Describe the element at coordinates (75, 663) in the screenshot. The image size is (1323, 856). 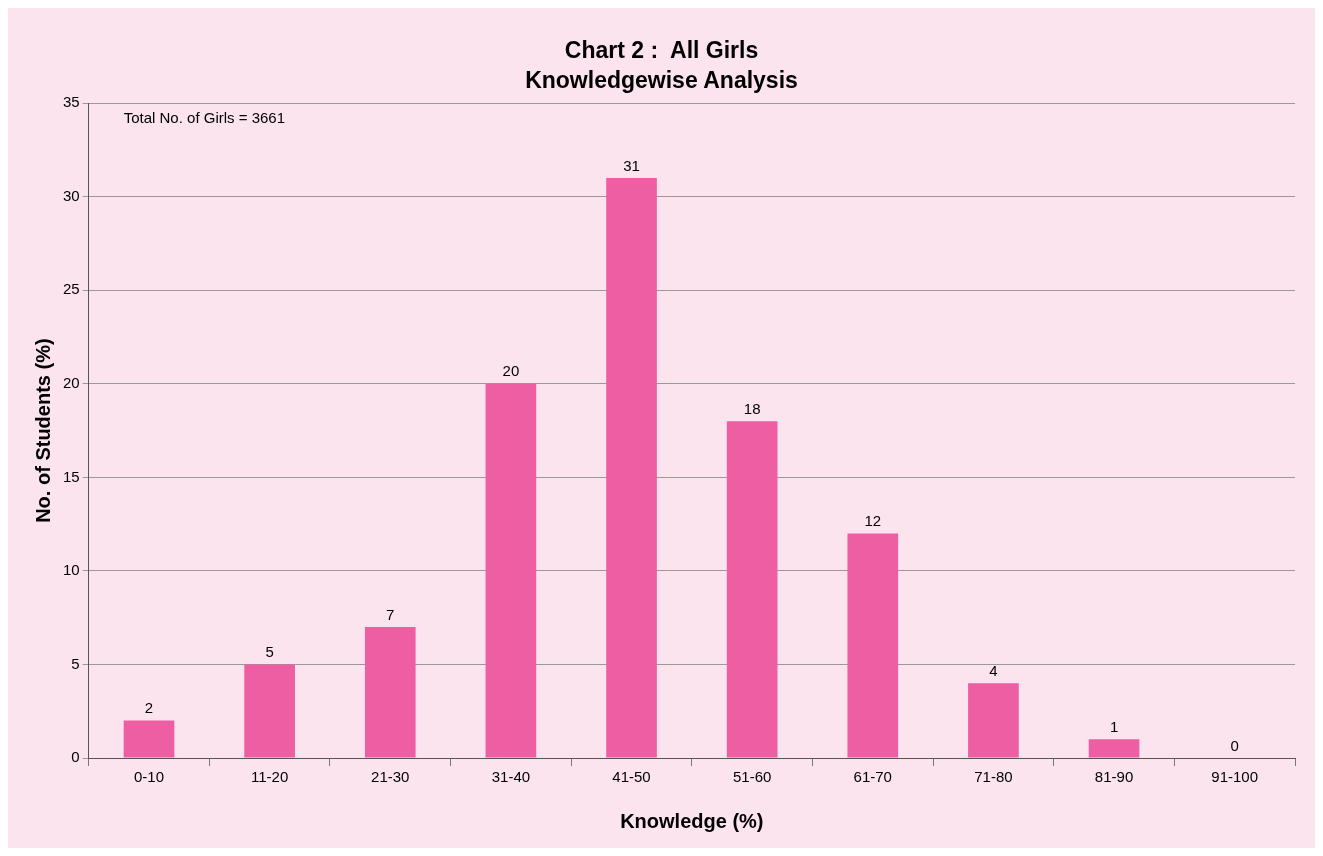
I see `y-tick-label: 5` at that location.